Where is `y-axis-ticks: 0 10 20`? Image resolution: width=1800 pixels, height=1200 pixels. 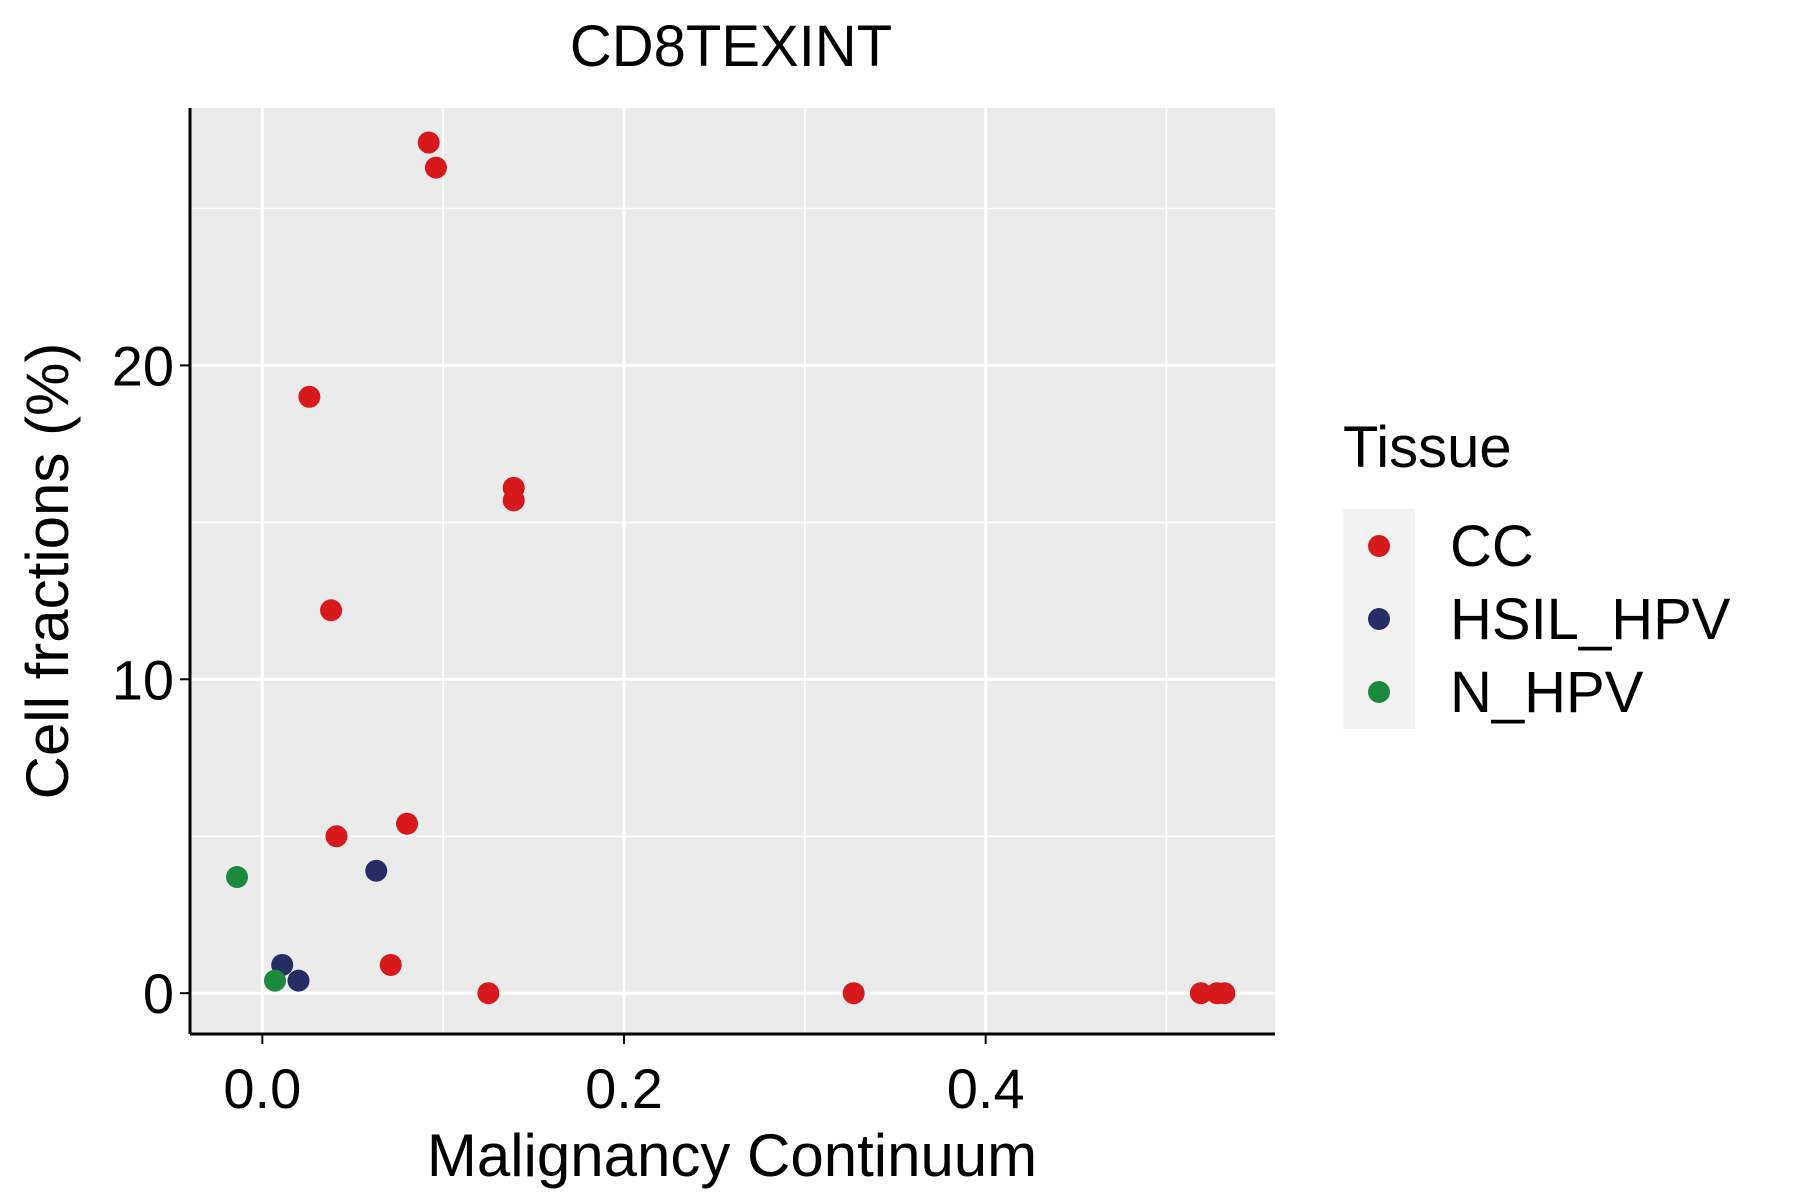
y-axis-ticks: 0 10 20 is located at coordinates (151, 679).